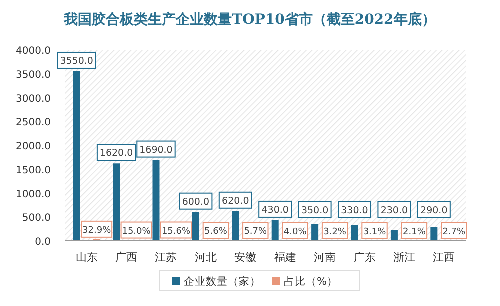 This screenshot has height=306, width=500. What do you see at coordinates (236, 201) in the screenshot?
I see `data-label: 620.0` at bounding box center [236, 201].